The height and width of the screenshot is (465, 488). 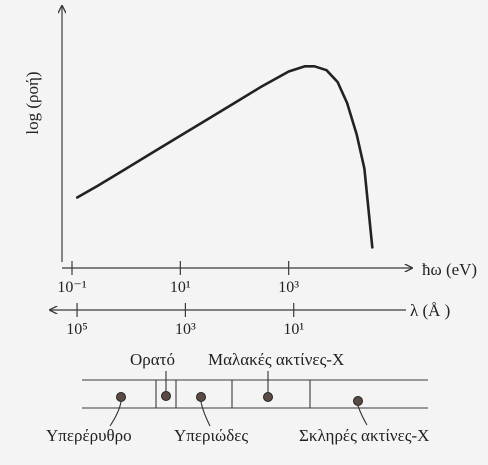 What do you see at coordinates (185, 329) in the screenshot?
I see `wavelength-tick-label: 10³` at bounding box center [185, 329].